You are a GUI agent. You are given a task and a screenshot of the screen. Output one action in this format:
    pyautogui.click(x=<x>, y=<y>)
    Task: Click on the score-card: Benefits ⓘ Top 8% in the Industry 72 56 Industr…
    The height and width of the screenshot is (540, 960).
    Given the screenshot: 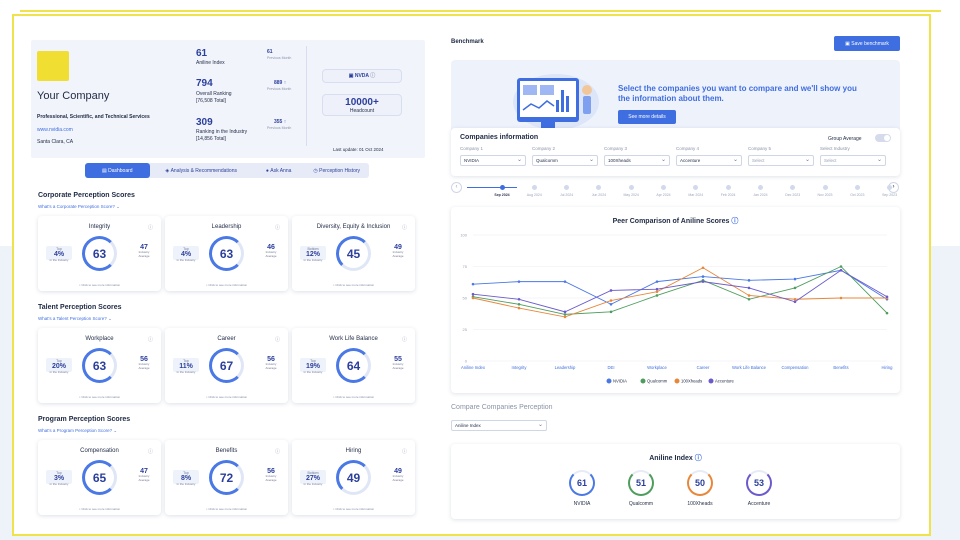 What is the action you would take?
    pyautogui.click(x=226, y=477)
    